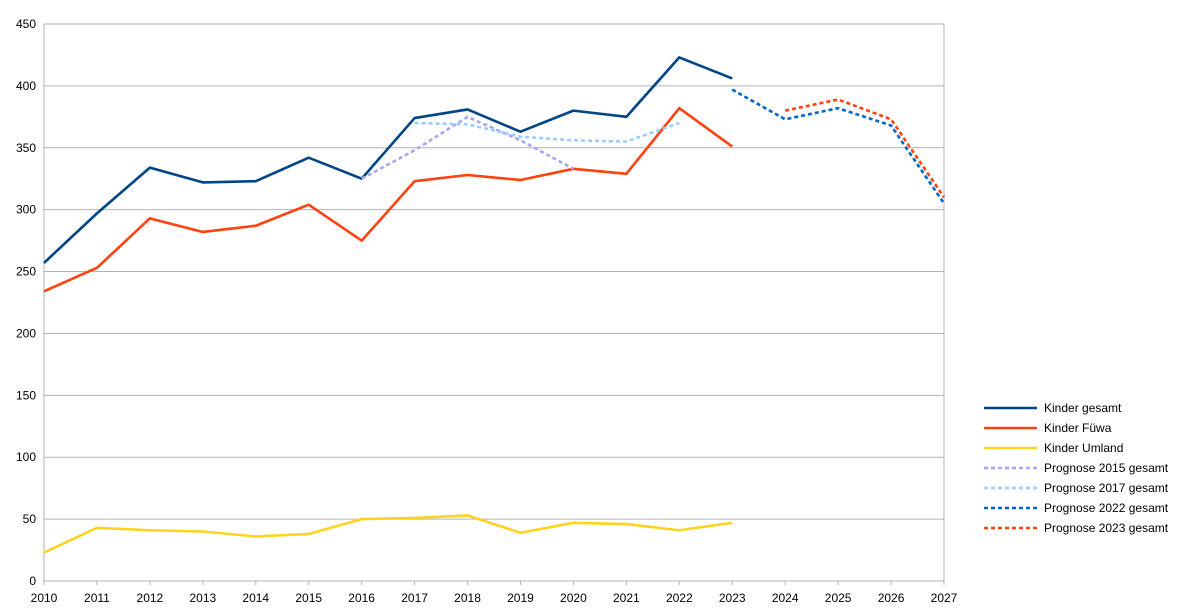  Describe the element at coordinates (865, 148) in the screenshot. I see `series-line-prognose-2023-gesamt` at that location.